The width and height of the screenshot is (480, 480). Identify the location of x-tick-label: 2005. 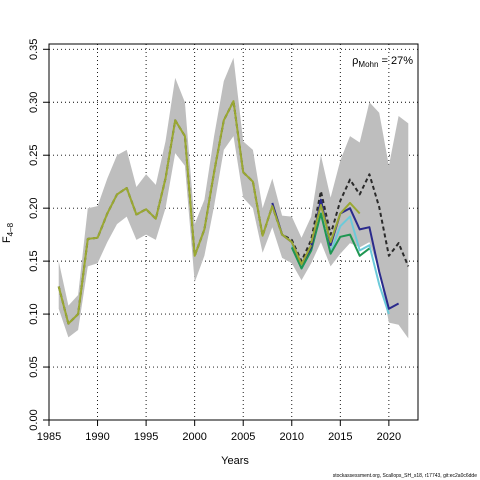
(243, 437).